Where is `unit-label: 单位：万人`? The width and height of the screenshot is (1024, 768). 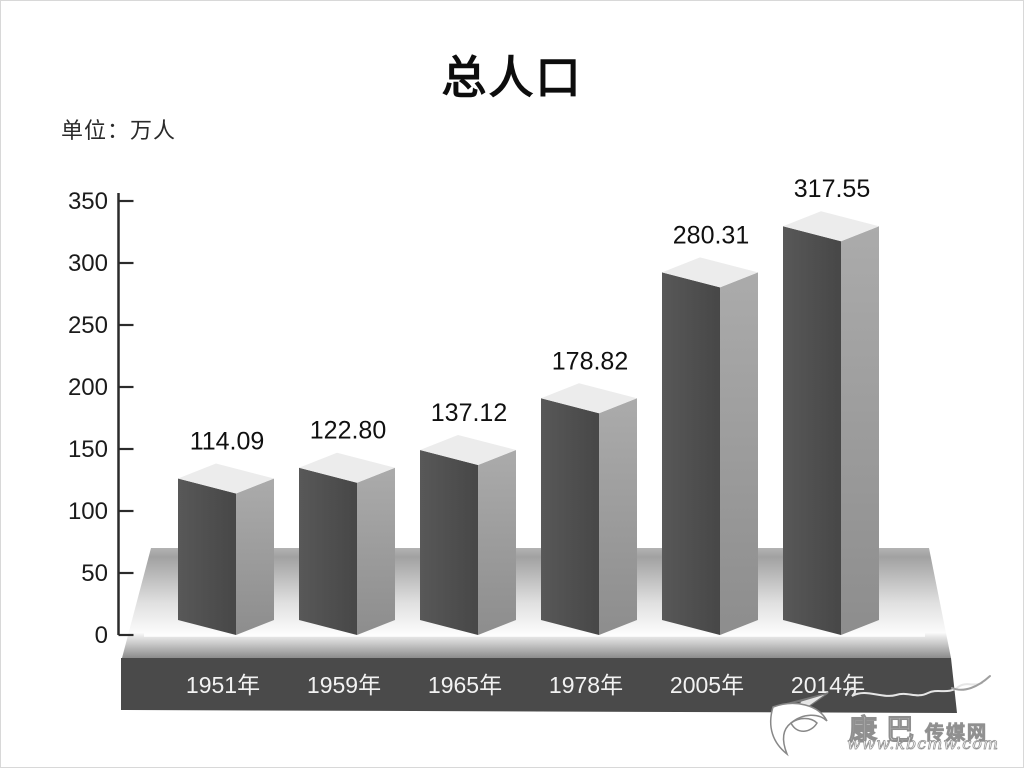
unit-label: 单位：万人 is located at coordinates (119, 130).